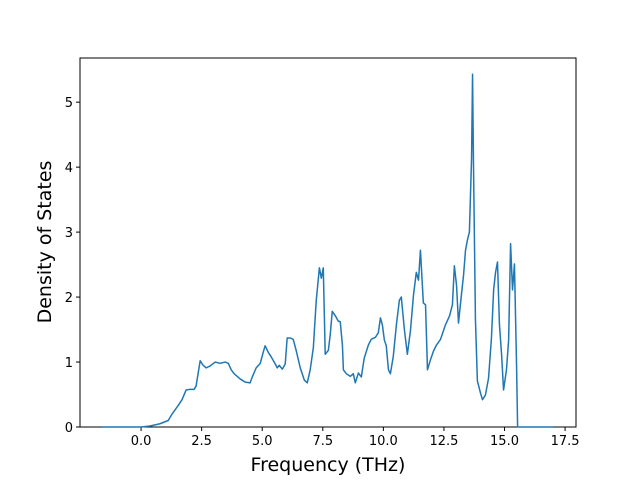  What do you see at coordinates (443, 441) in the screenshot?
I see `x-tick-label: 12.5` at bounding box center [443, 441].